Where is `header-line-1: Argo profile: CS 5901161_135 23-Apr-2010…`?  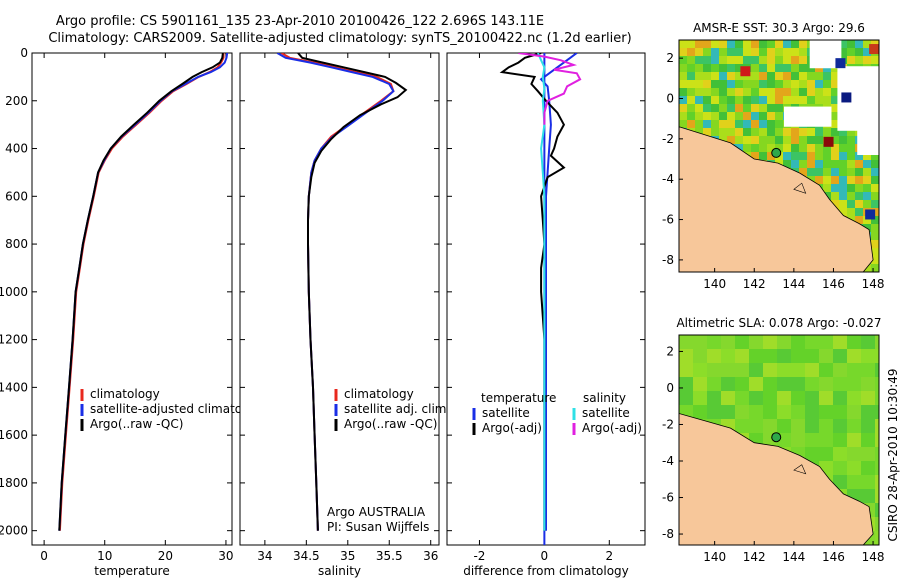 header-line-1: Argo profile: CS 5901161_135 23-Apr-2010… is located at coordinates (300, 21).